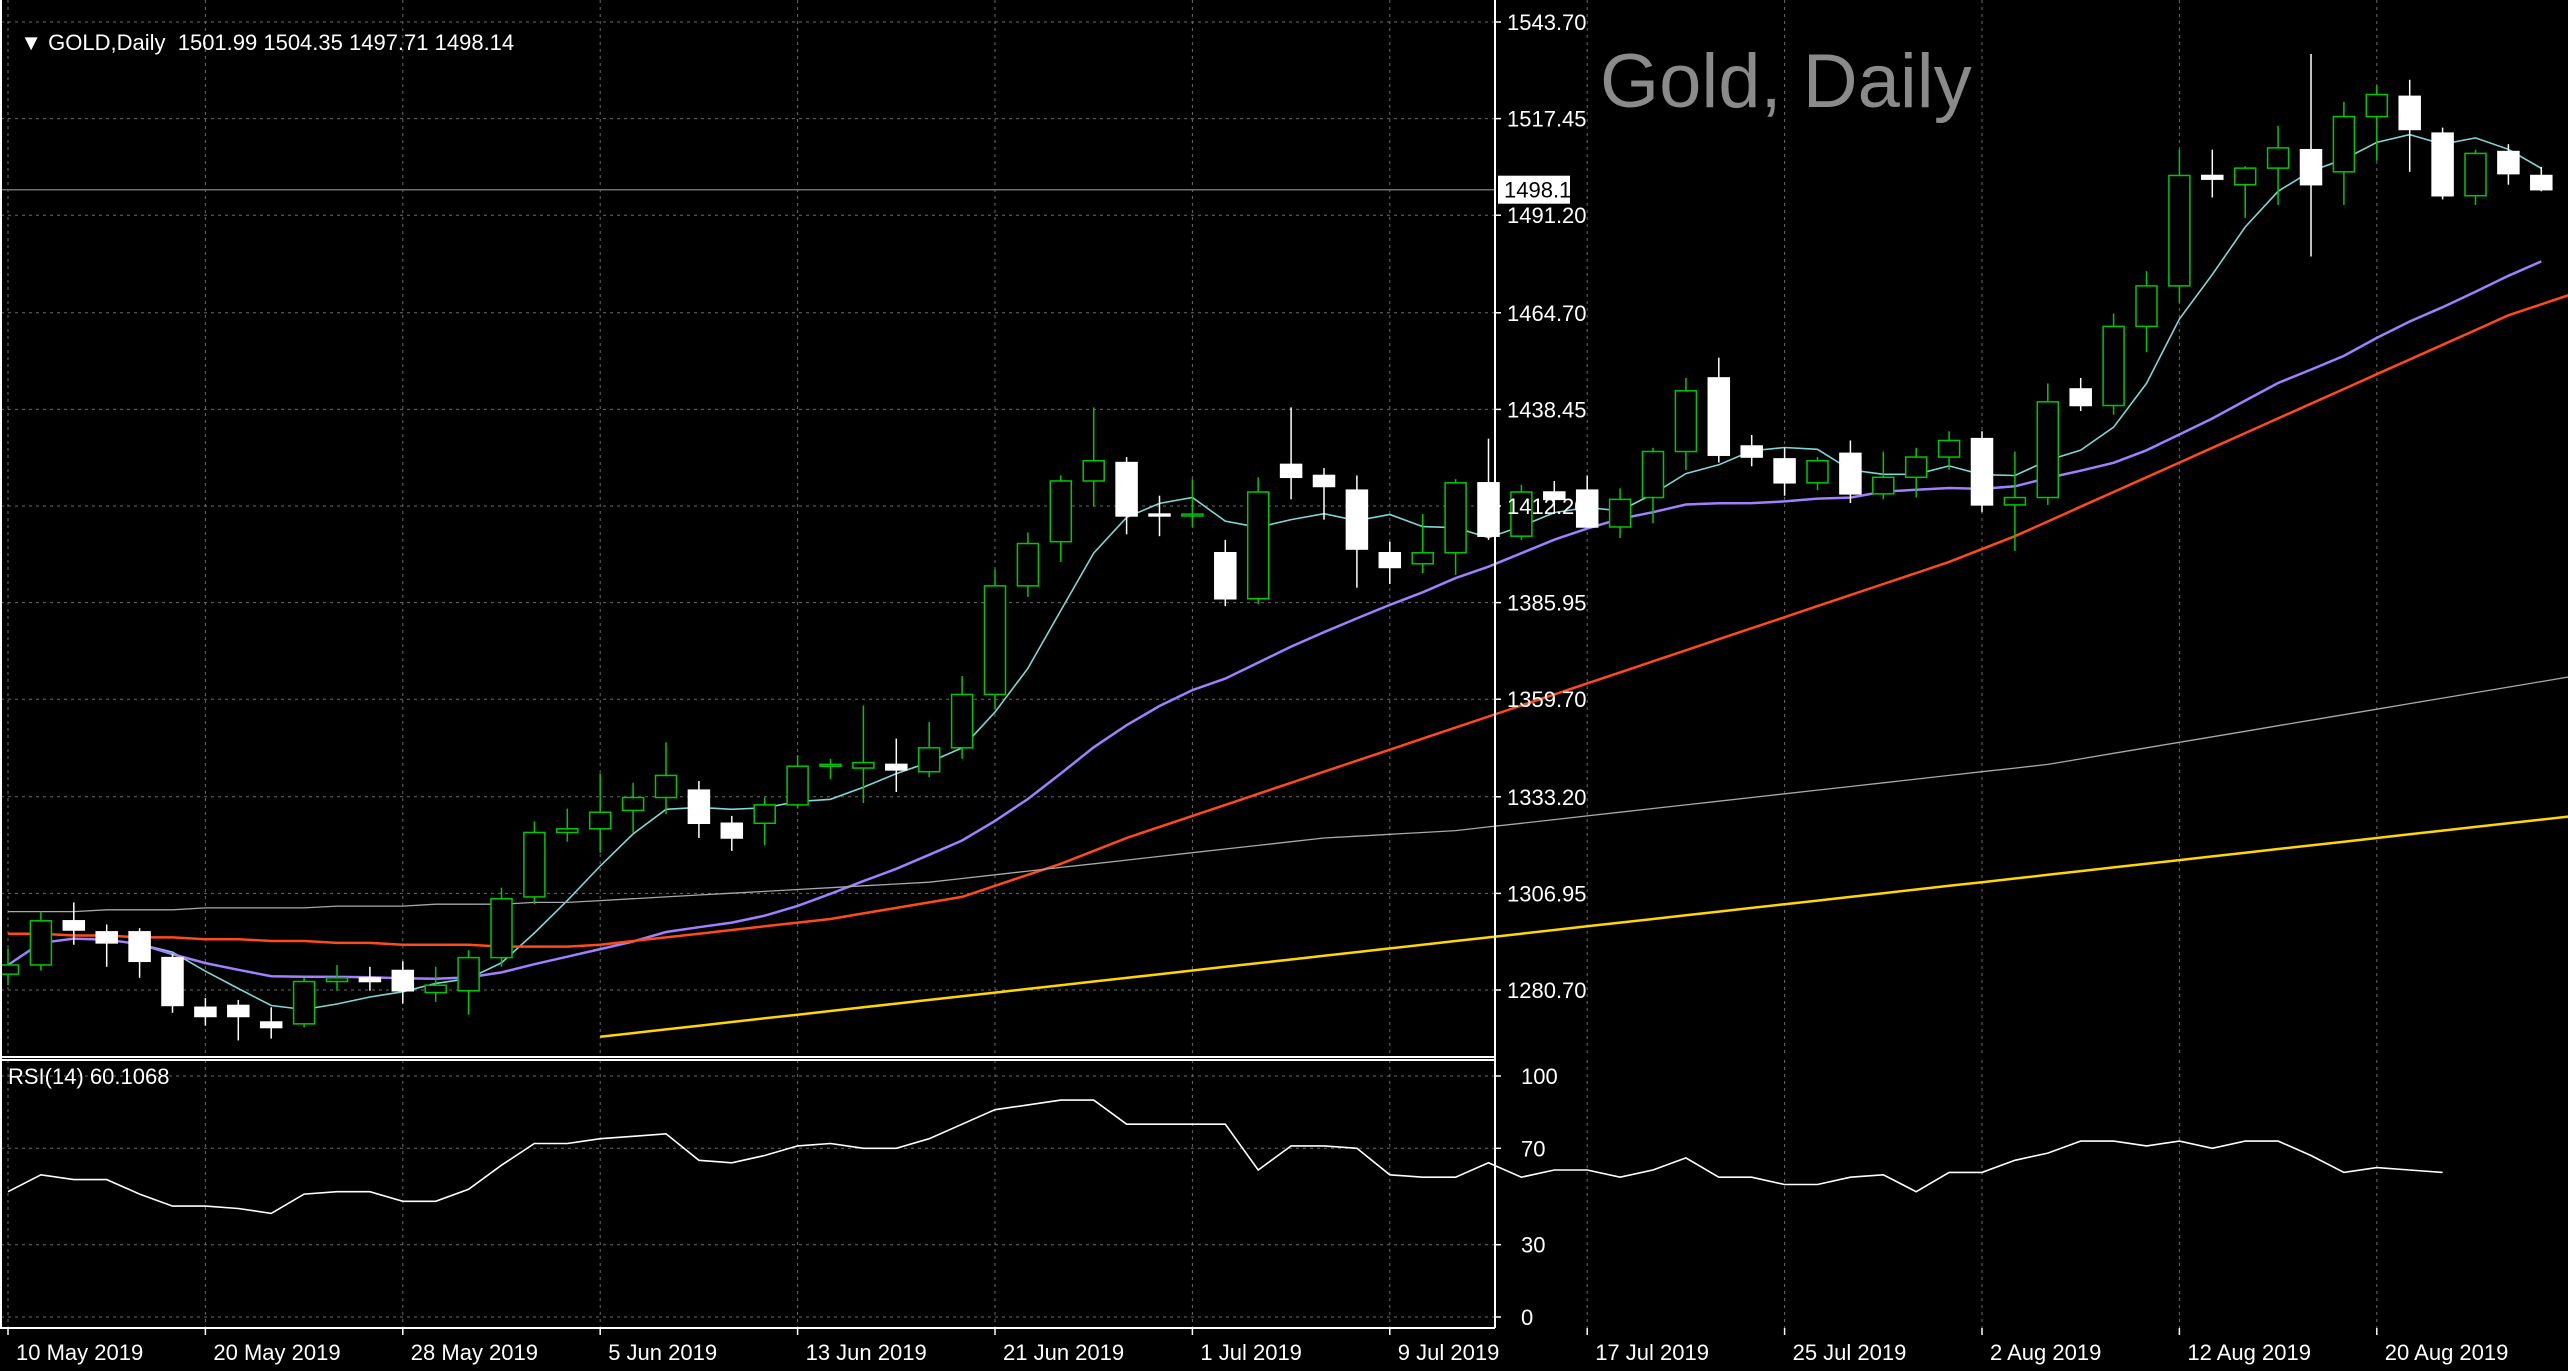 The height and width of the screenshot is (1371, 2568). What do you see at coordinates (1547, 893) in the screenshot?
I see `price-tick-label: 1306.95` at bounding box center [1547, 893].